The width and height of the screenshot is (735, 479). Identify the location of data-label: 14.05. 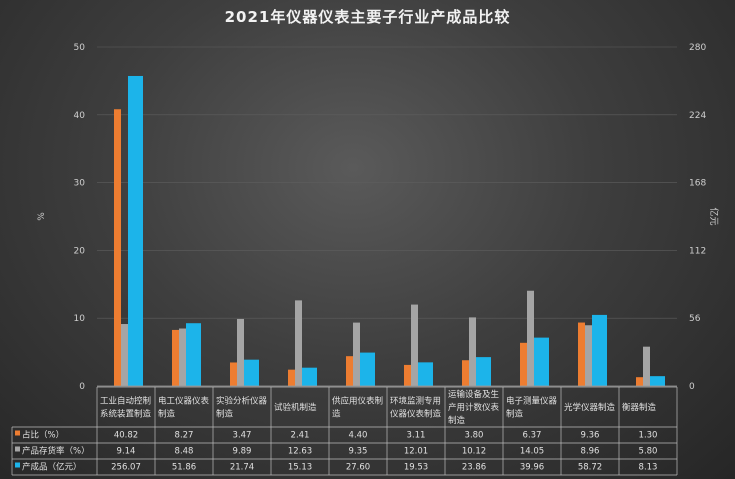
(532, 452).